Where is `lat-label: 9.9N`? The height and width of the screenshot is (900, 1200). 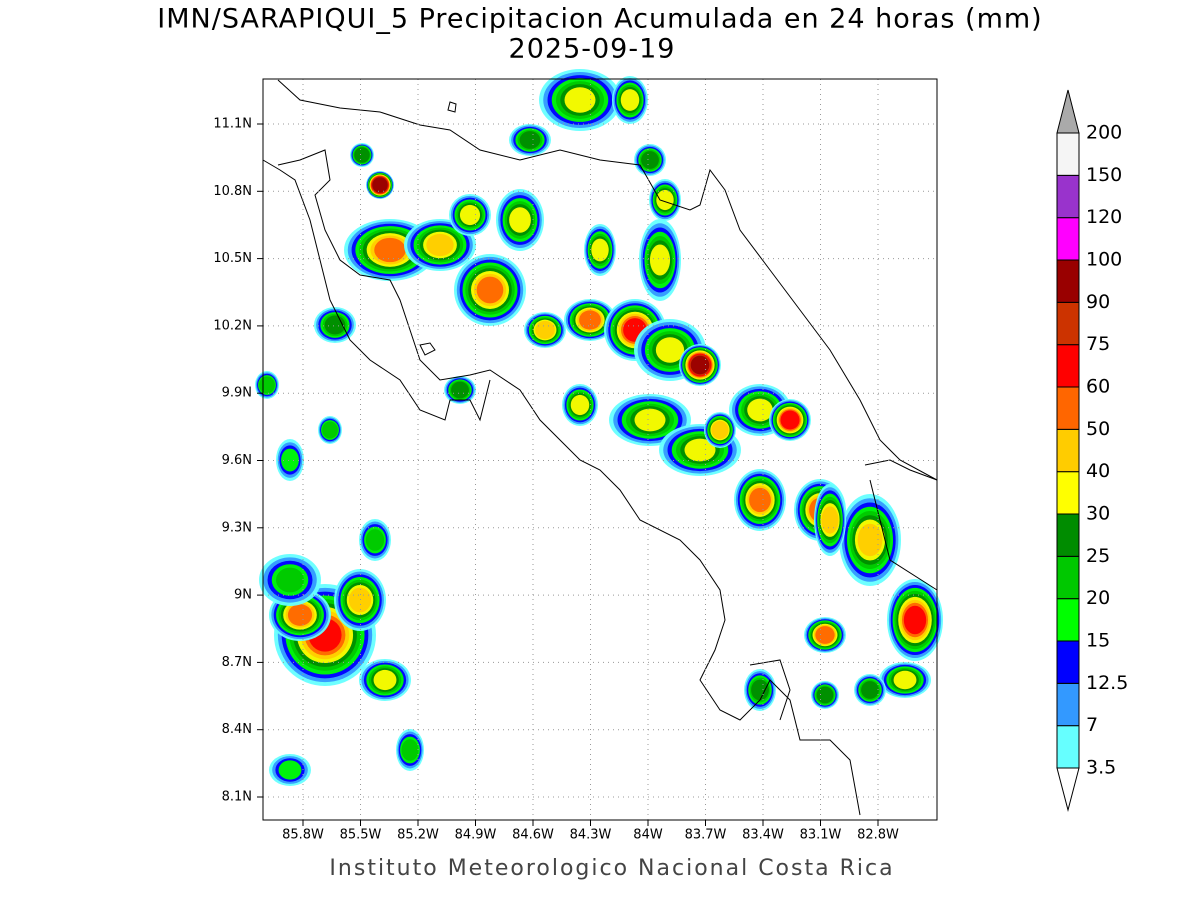
lat-label: 9.9N is located at coordinates (237, 393).